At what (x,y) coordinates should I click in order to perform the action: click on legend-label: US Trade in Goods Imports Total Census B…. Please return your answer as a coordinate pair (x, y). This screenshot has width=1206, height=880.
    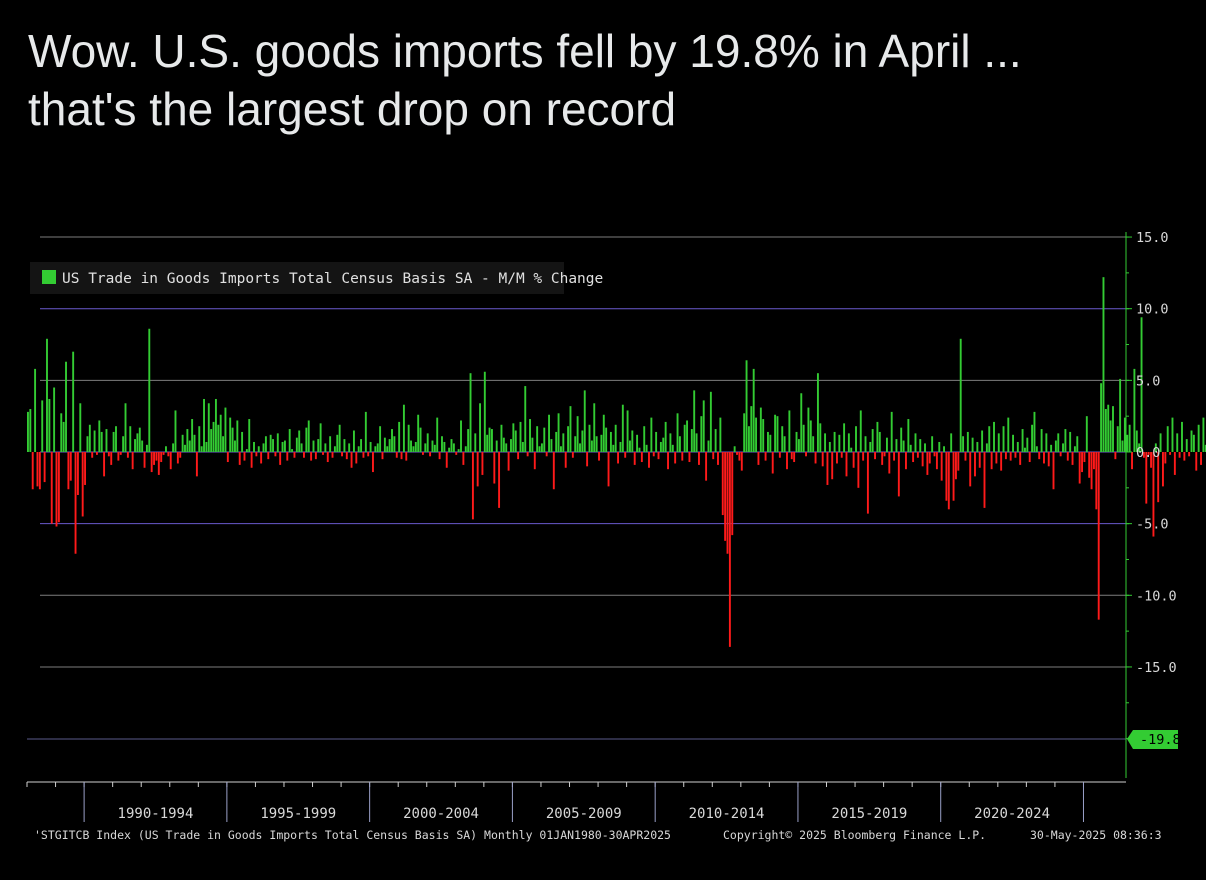
    Looking at the image, I should click on (332, 279).